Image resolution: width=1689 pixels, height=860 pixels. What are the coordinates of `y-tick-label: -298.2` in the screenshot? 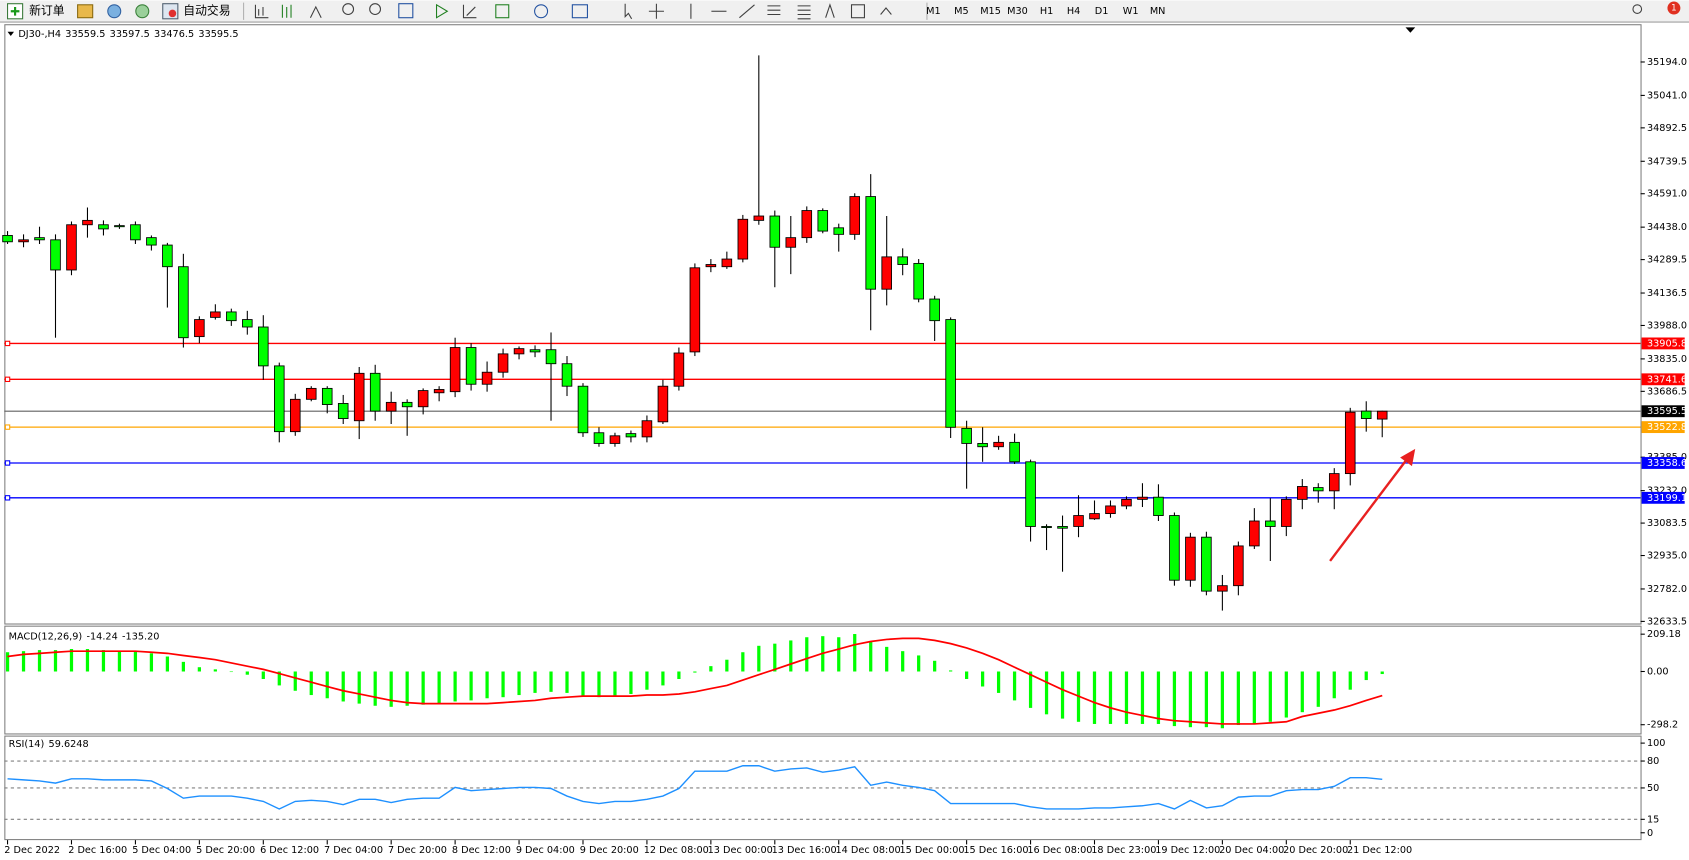 It's located at (1662, 725).